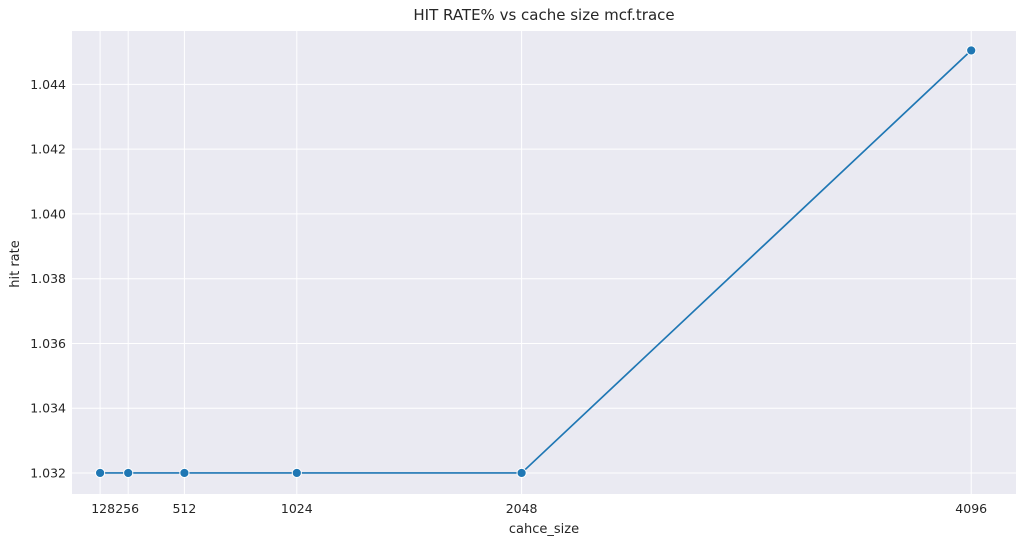 The width and height of the screenshot is (1019, 545). I want to click on x-axis-label: cahce_size, so click(544, 529).